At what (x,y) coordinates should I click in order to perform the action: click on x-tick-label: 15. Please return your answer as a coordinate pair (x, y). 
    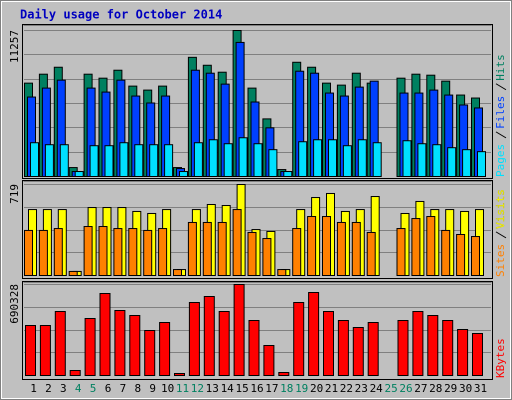
    Looking at the image, I should click on (241, 388).